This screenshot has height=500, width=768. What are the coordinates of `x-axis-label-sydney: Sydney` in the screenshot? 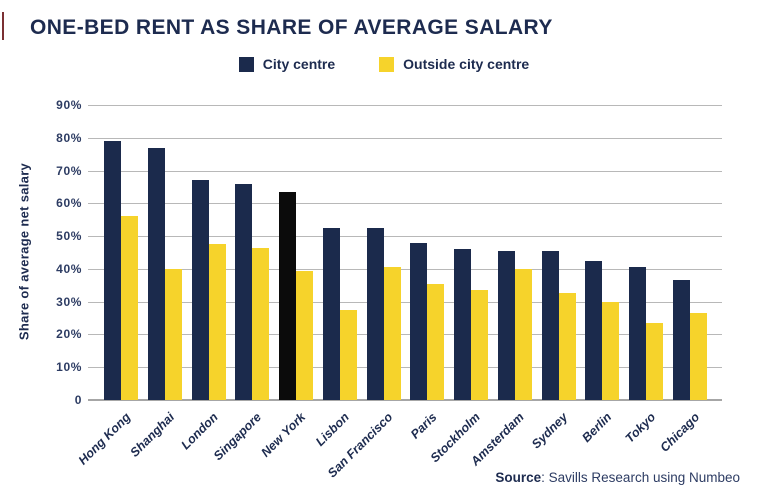 It's located at (550, 431).